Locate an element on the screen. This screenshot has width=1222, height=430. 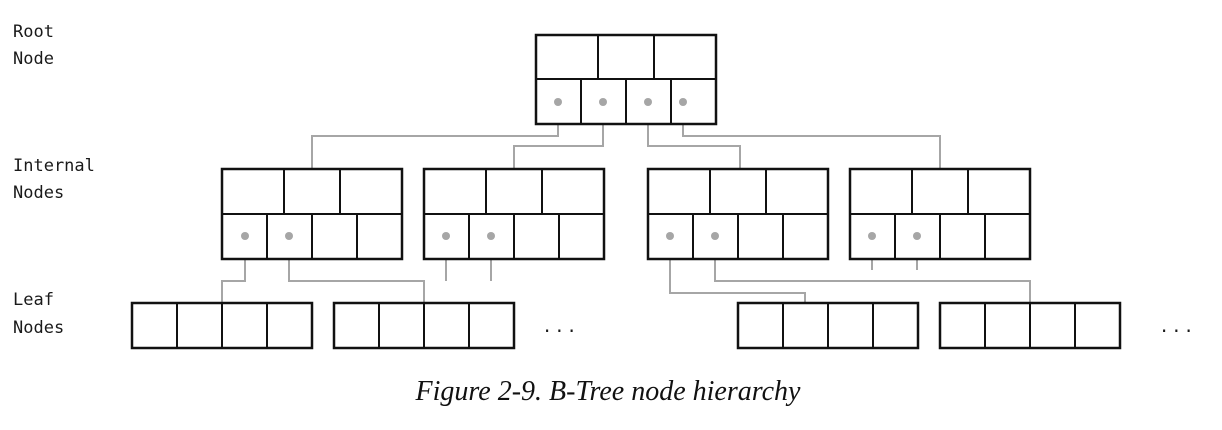
leaf-label-line-1: Leaf is located at coordinates (33, 300).